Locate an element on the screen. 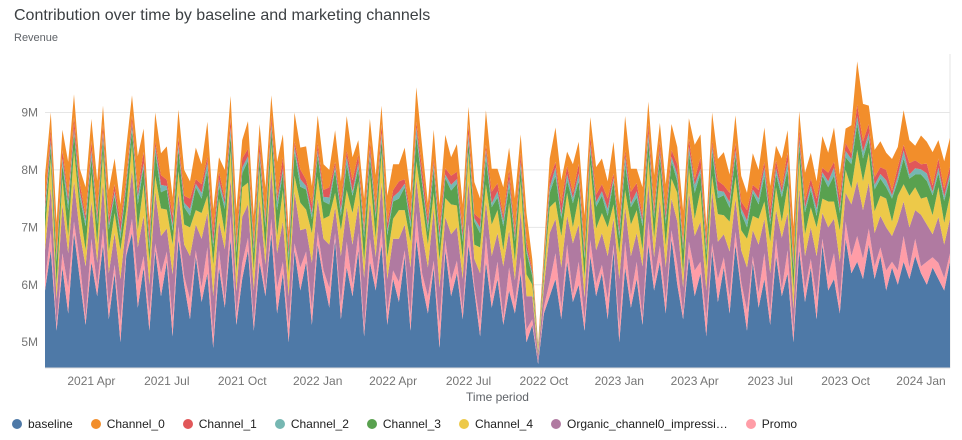  x-tick-label: 2022 Jul is located at coordinates (468, 381).